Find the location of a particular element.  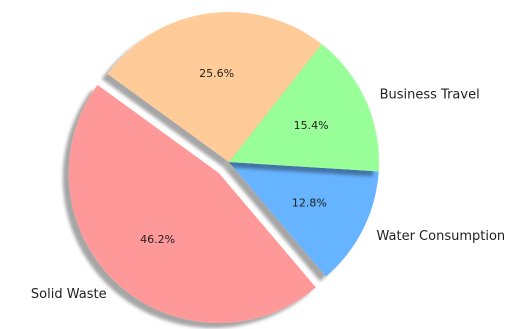

pie-value-label-3: 15.4% is located at coordinates (311, 125).